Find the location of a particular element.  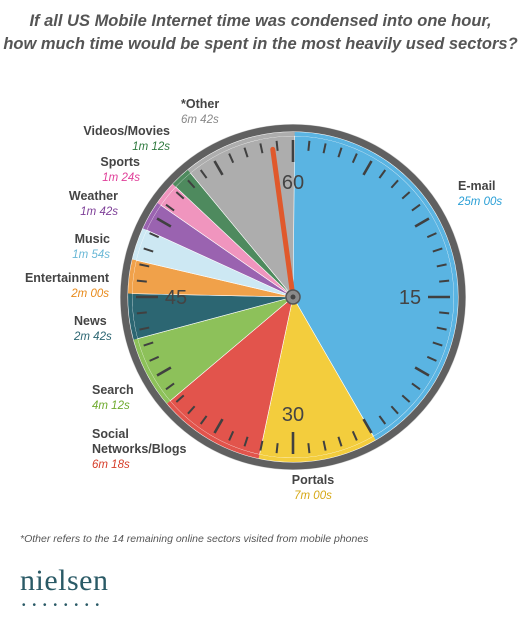

slice-value-label: 7m 00s is located at coordinates (313, 496).